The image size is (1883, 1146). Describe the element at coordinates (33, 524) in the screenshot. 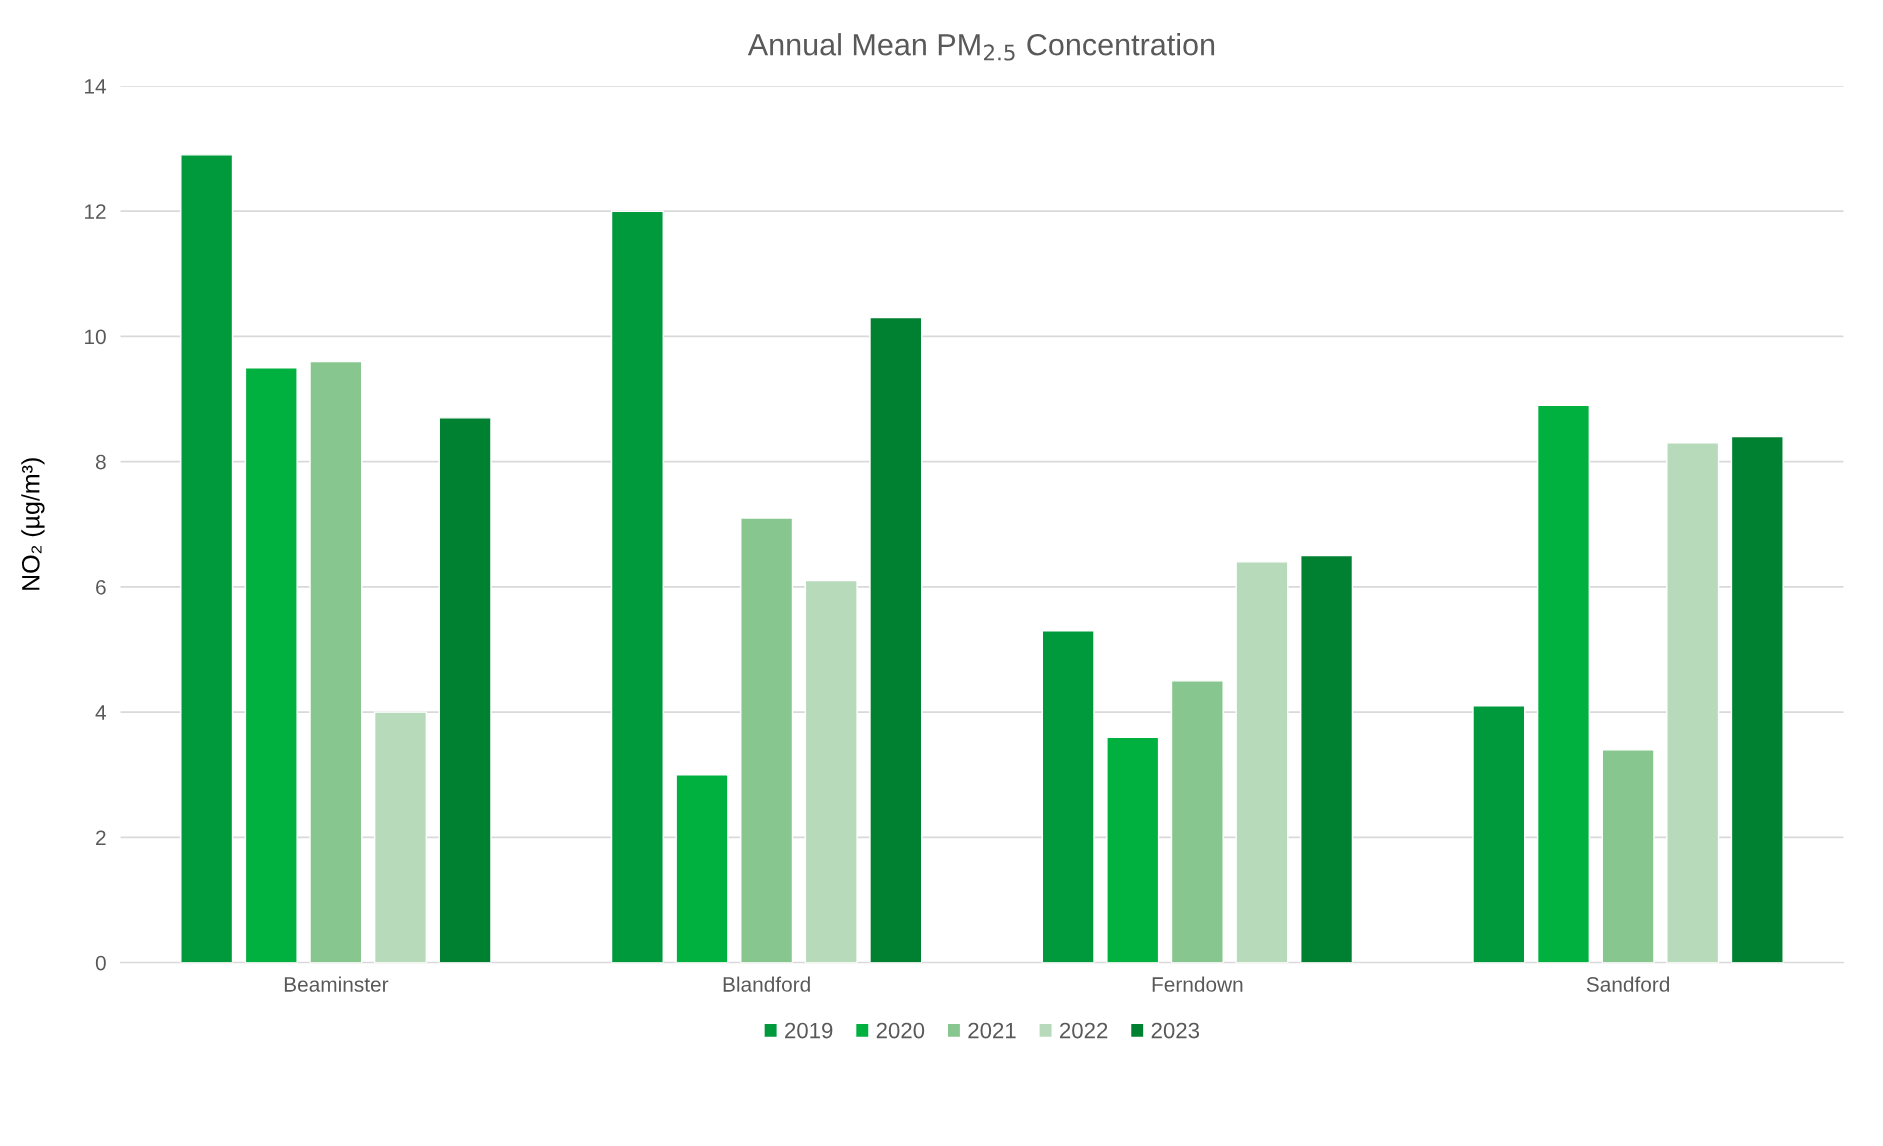

I see `y-axis-title: NO₂ (µg/m³)` at that location.